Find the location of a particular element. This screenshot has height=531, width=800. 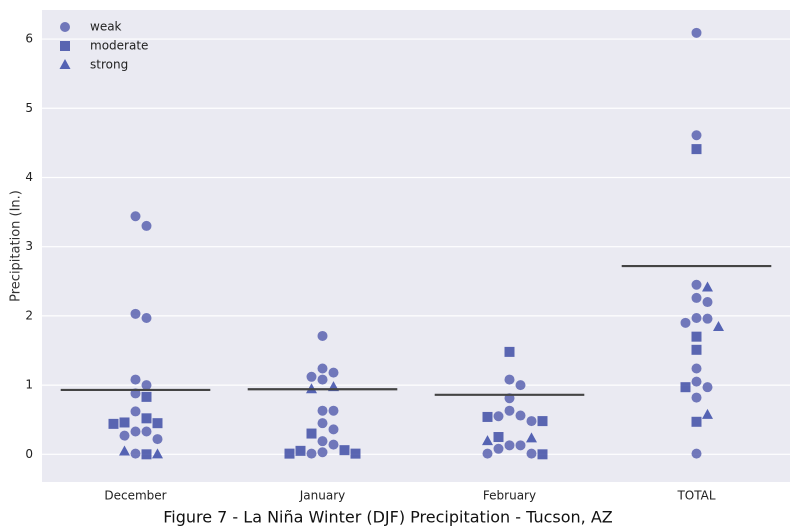

y-tick-label: 6 is located at coordinates (29, 39).